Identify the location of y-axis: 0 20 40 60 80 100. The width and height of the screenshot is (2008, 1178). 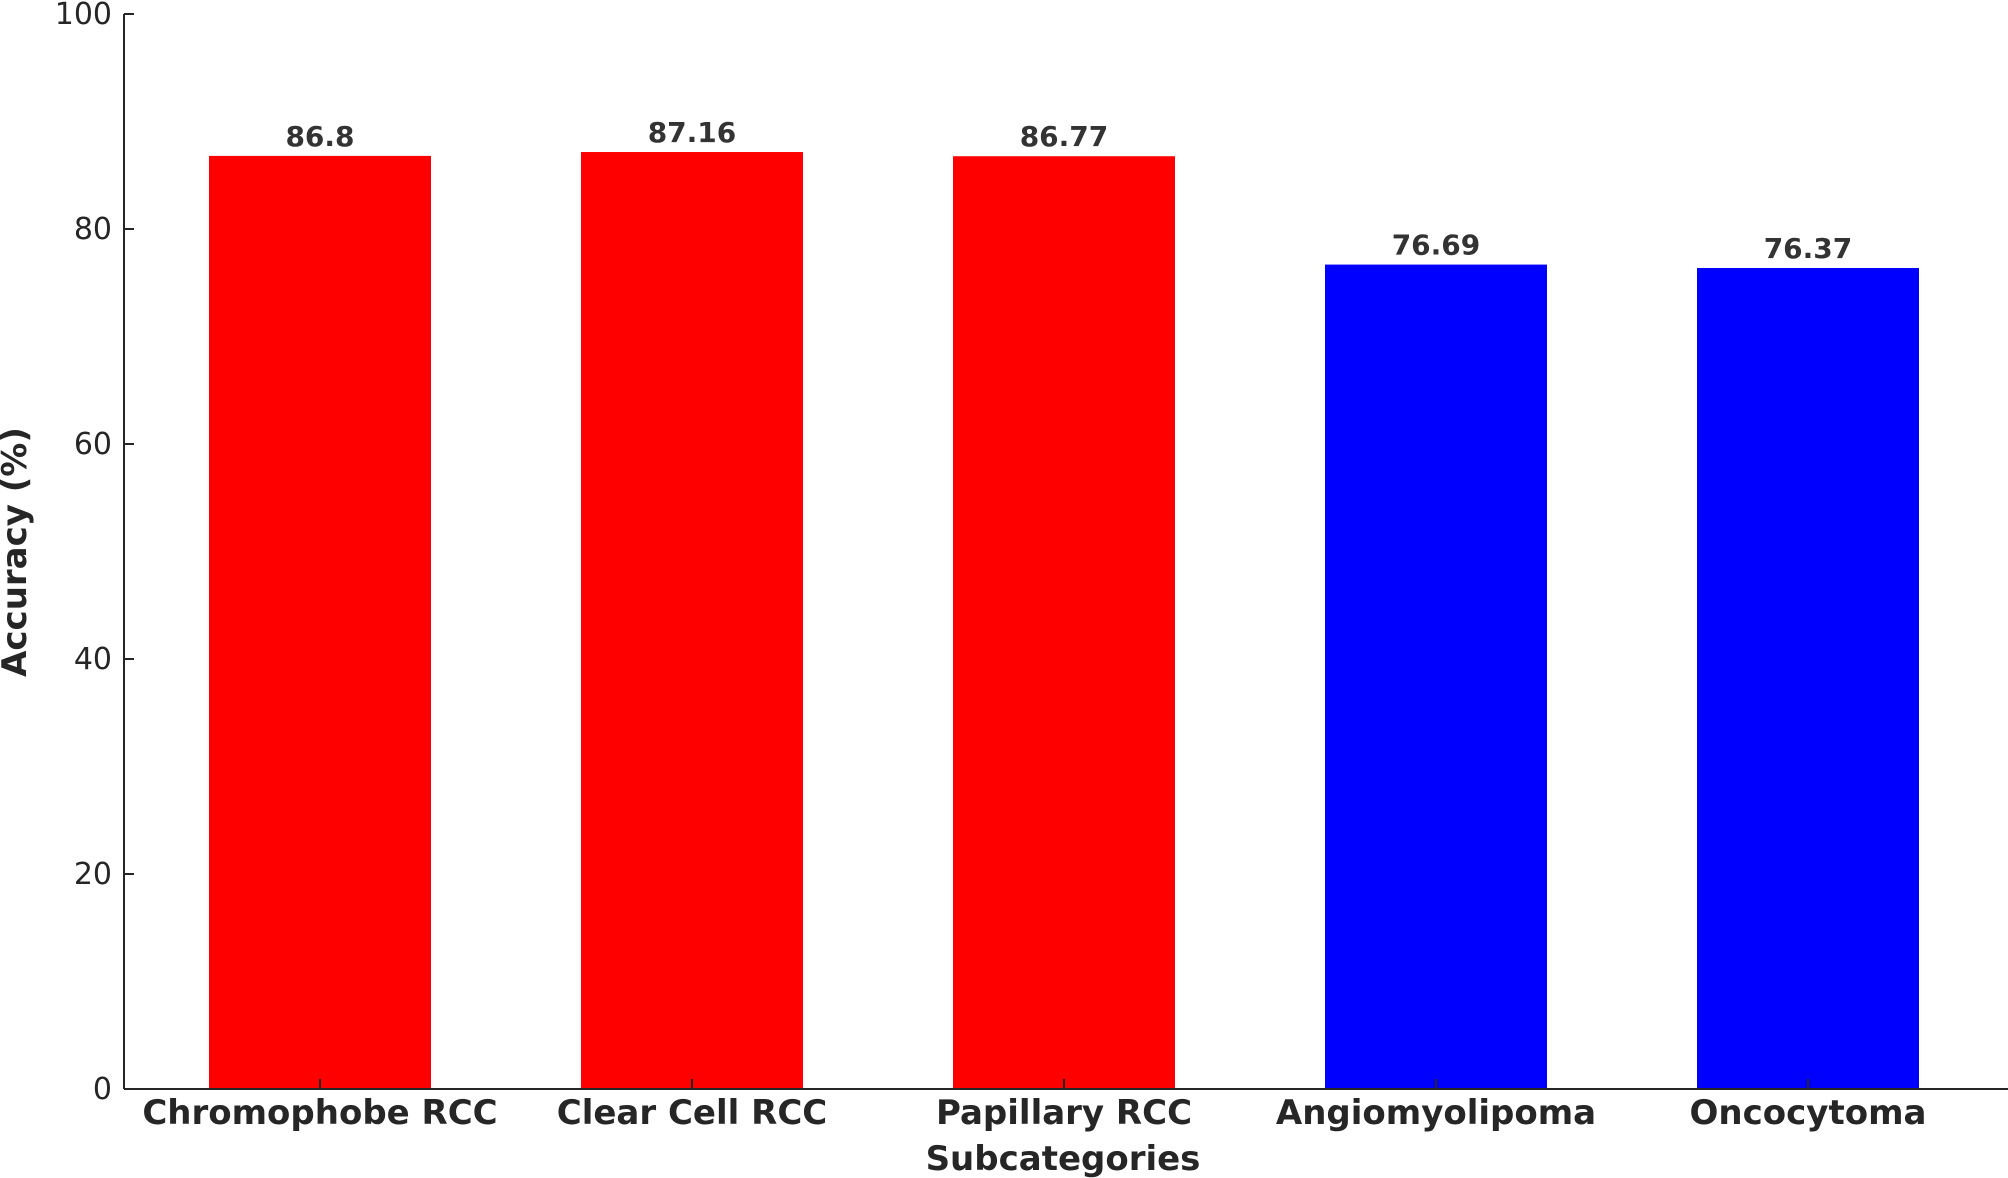
(94, 553).